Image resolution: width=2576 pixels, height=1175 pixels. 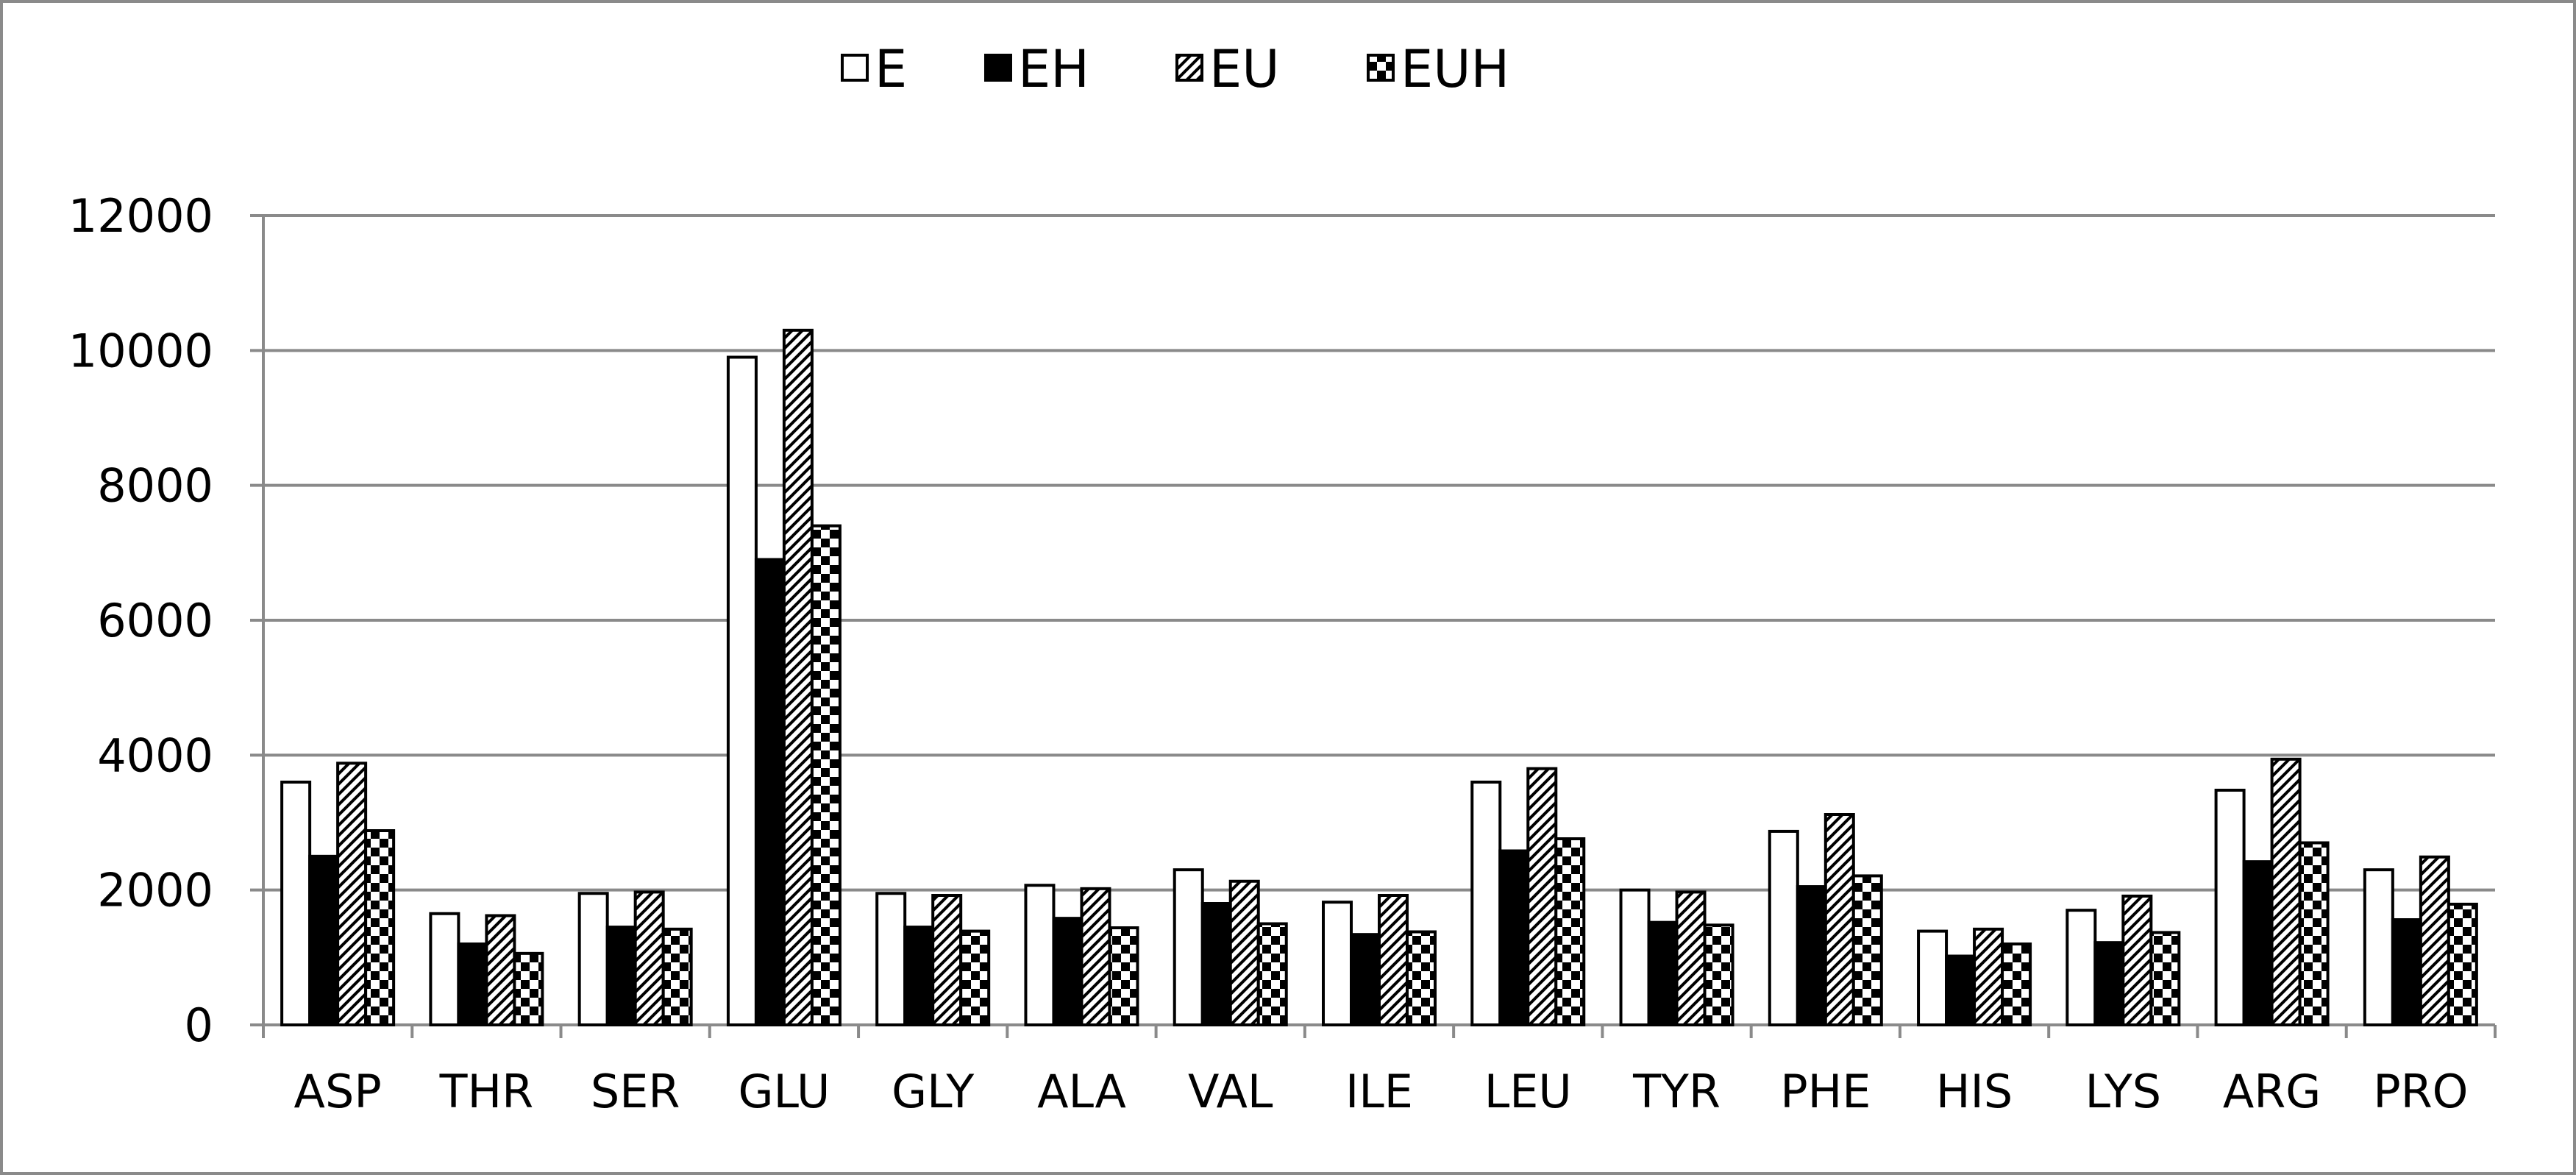 What do you see at coordinates (2258, 943) in the screenshot?
I see `bar-eh-arg` at bounding box center [2258, 943].